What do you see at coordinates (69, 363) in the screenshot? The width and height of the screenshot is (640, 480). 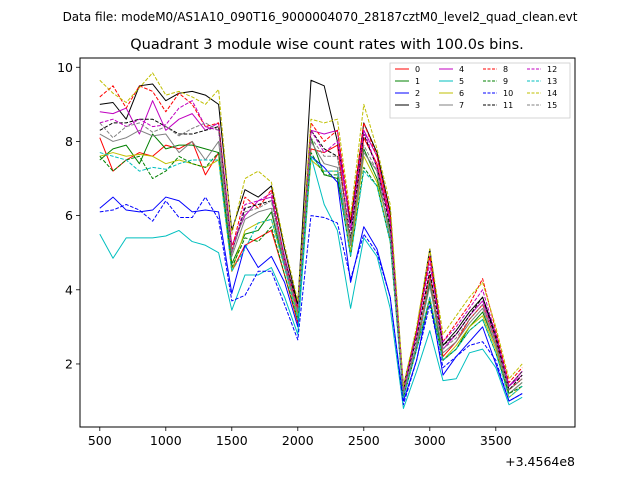 I see `y-tick-label: 2` at bounding box center [69, 363].